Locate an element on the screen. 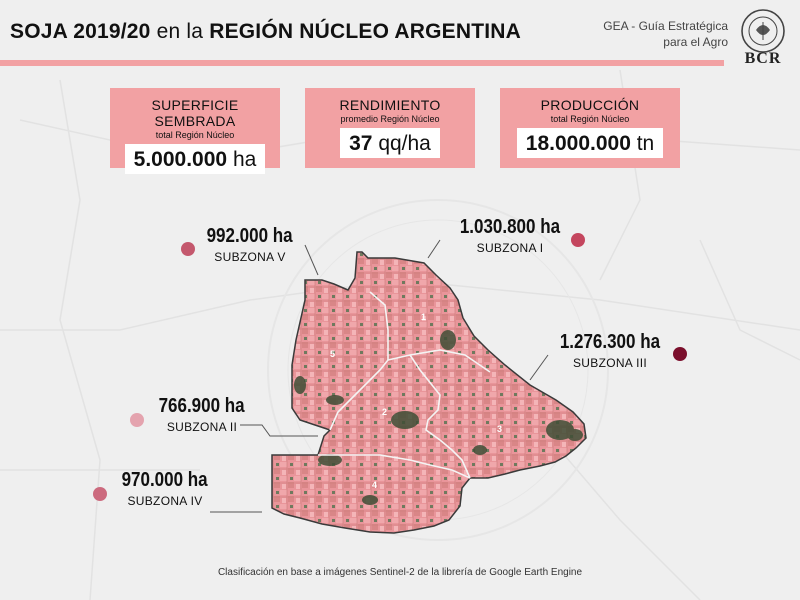 The height and width of the screenshot is (600, 800). kpi-label: PRODUCCIÓN is located at coordinates (590, 105).